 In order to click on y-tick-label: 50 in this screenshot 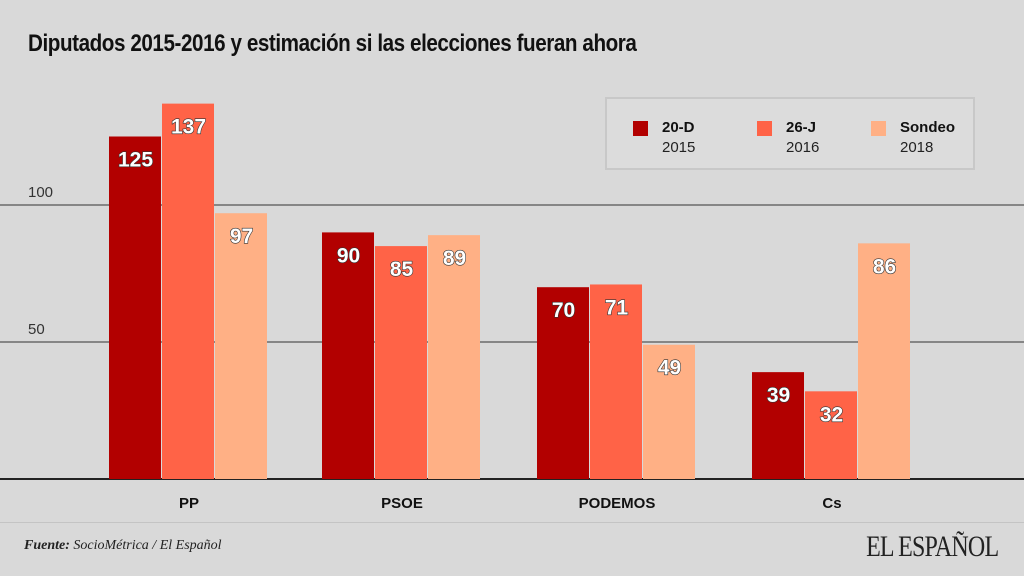, I will do `click(36, 329)`.